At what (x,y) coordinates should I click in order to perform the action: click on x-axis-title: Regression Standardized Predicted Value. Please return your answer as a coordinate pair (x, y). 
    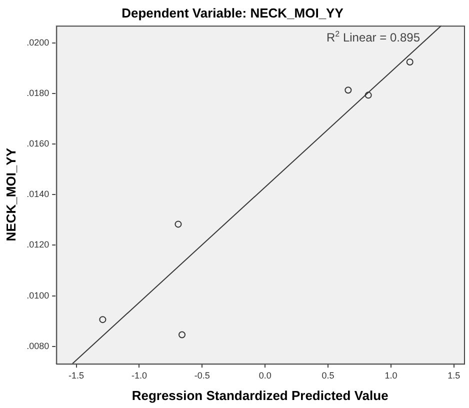
    Looking at the image, I should click on (260, 395).